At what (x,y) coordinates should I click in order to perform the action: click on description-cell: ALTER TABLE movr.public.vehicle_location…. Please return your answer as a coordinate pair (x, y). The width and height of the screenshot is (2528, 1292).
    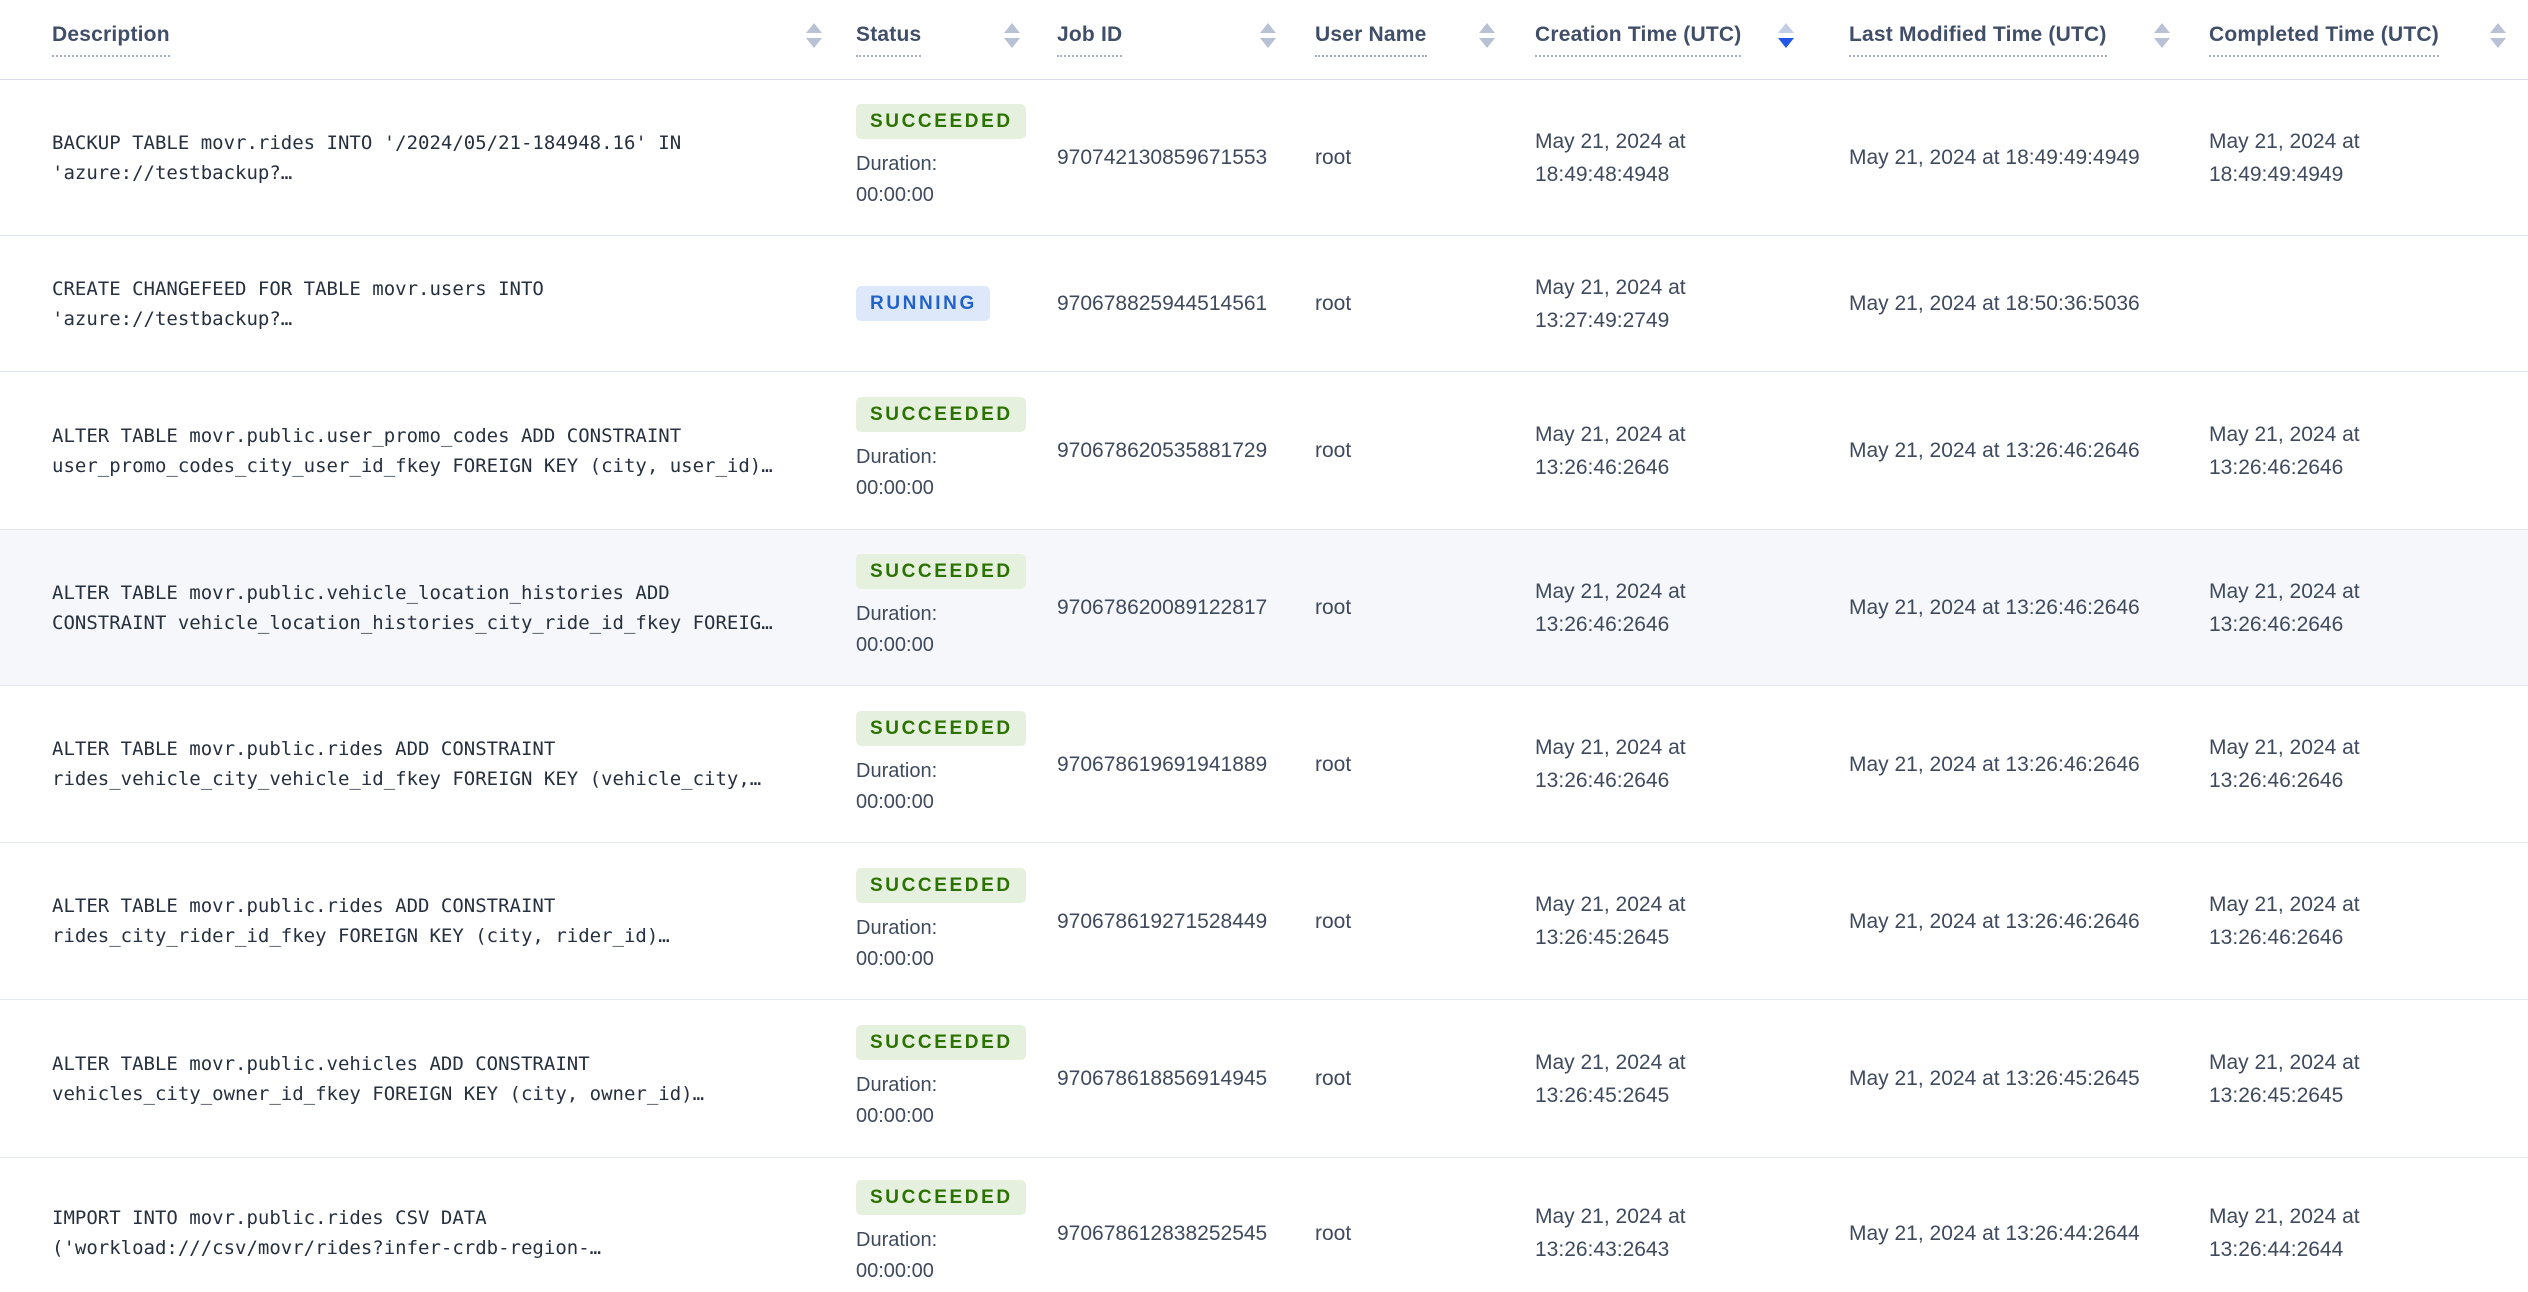
    Looking at the image, I should click on (420, 607).